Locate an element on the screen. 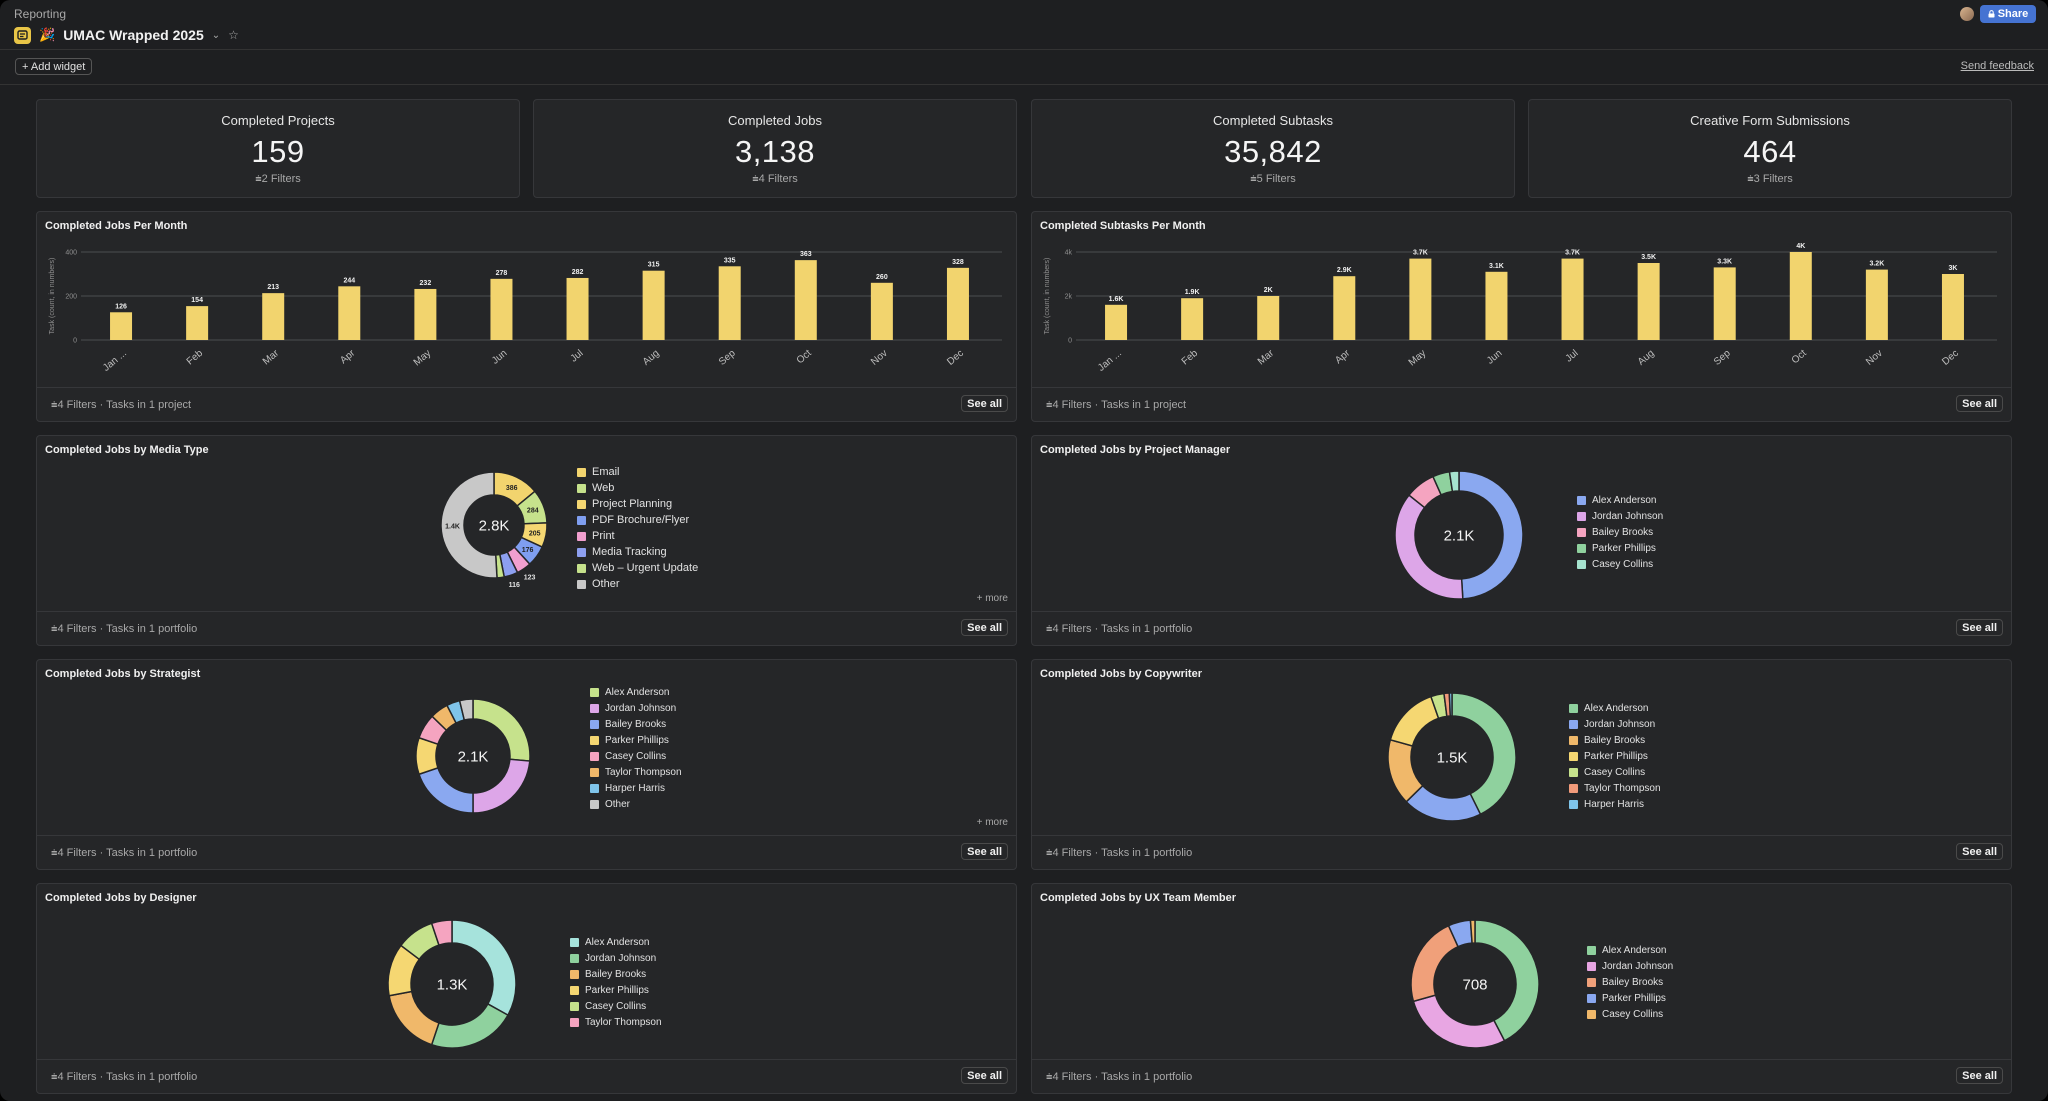 This screenshot has height=1101, width=2048. reporting-icon is located at coordinates (22, 35).